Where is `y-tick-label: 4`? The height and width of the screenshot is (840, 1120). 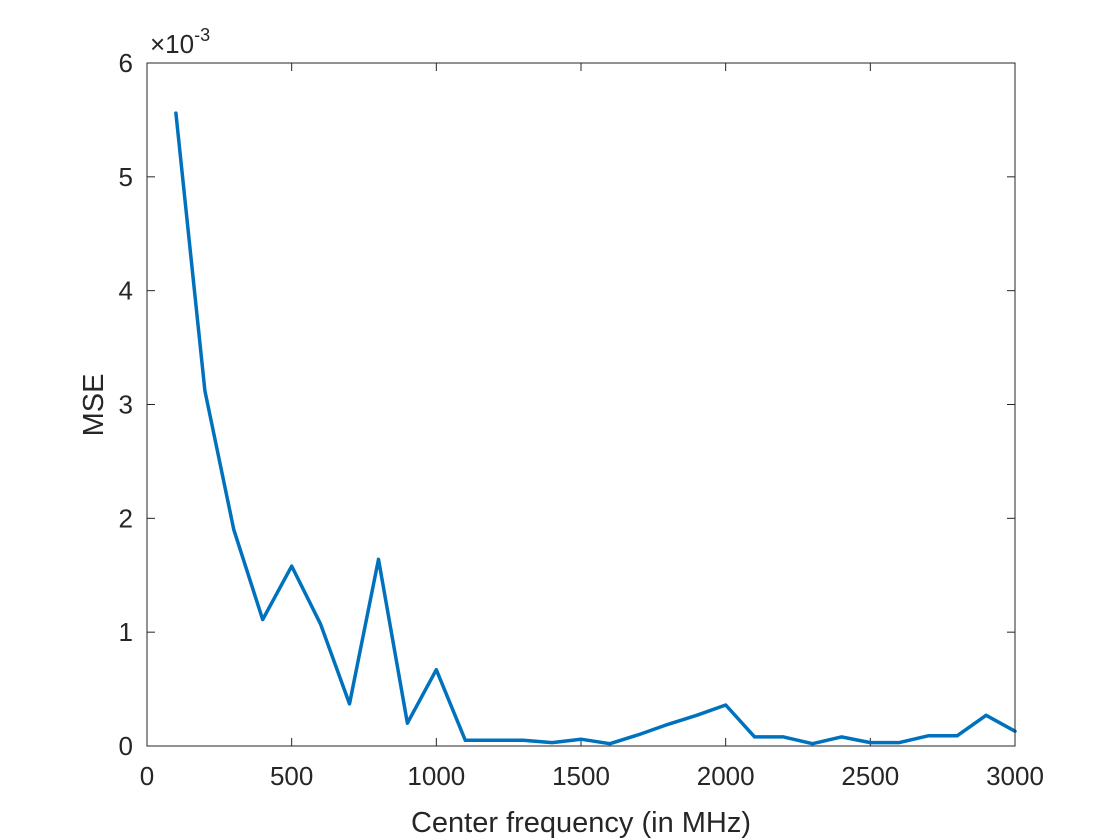
y-tick-label: 4 is located at coordinates (126, 291).